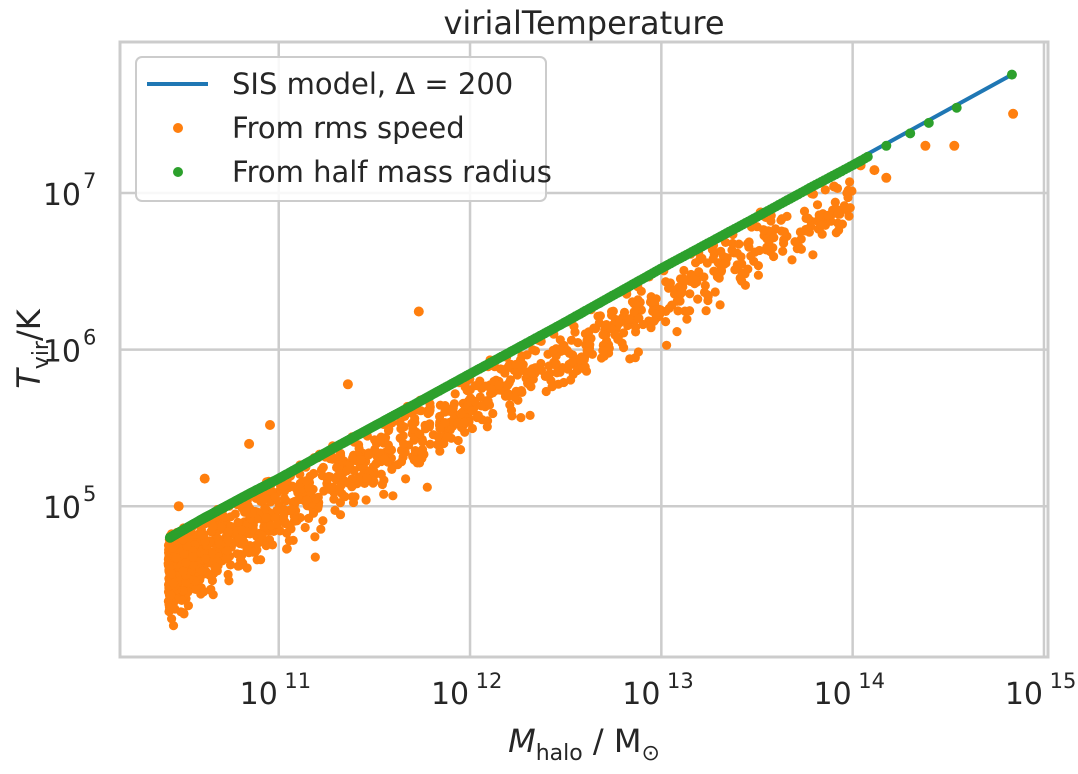 This screenshot has width=1078, height=774. I want to click on y-tick-exponent: 6, so click(89, 338).